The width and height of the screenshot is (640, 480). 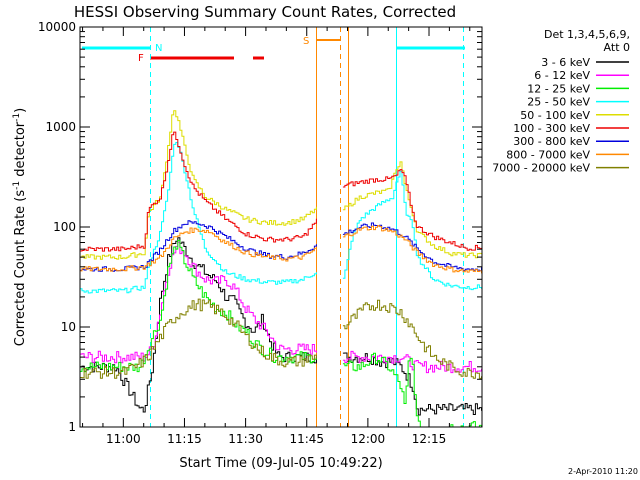 What do you see at coordinates (158, 48) in the screenshot?
I see `night-flag-label: N` at bounding box center [158, 48].